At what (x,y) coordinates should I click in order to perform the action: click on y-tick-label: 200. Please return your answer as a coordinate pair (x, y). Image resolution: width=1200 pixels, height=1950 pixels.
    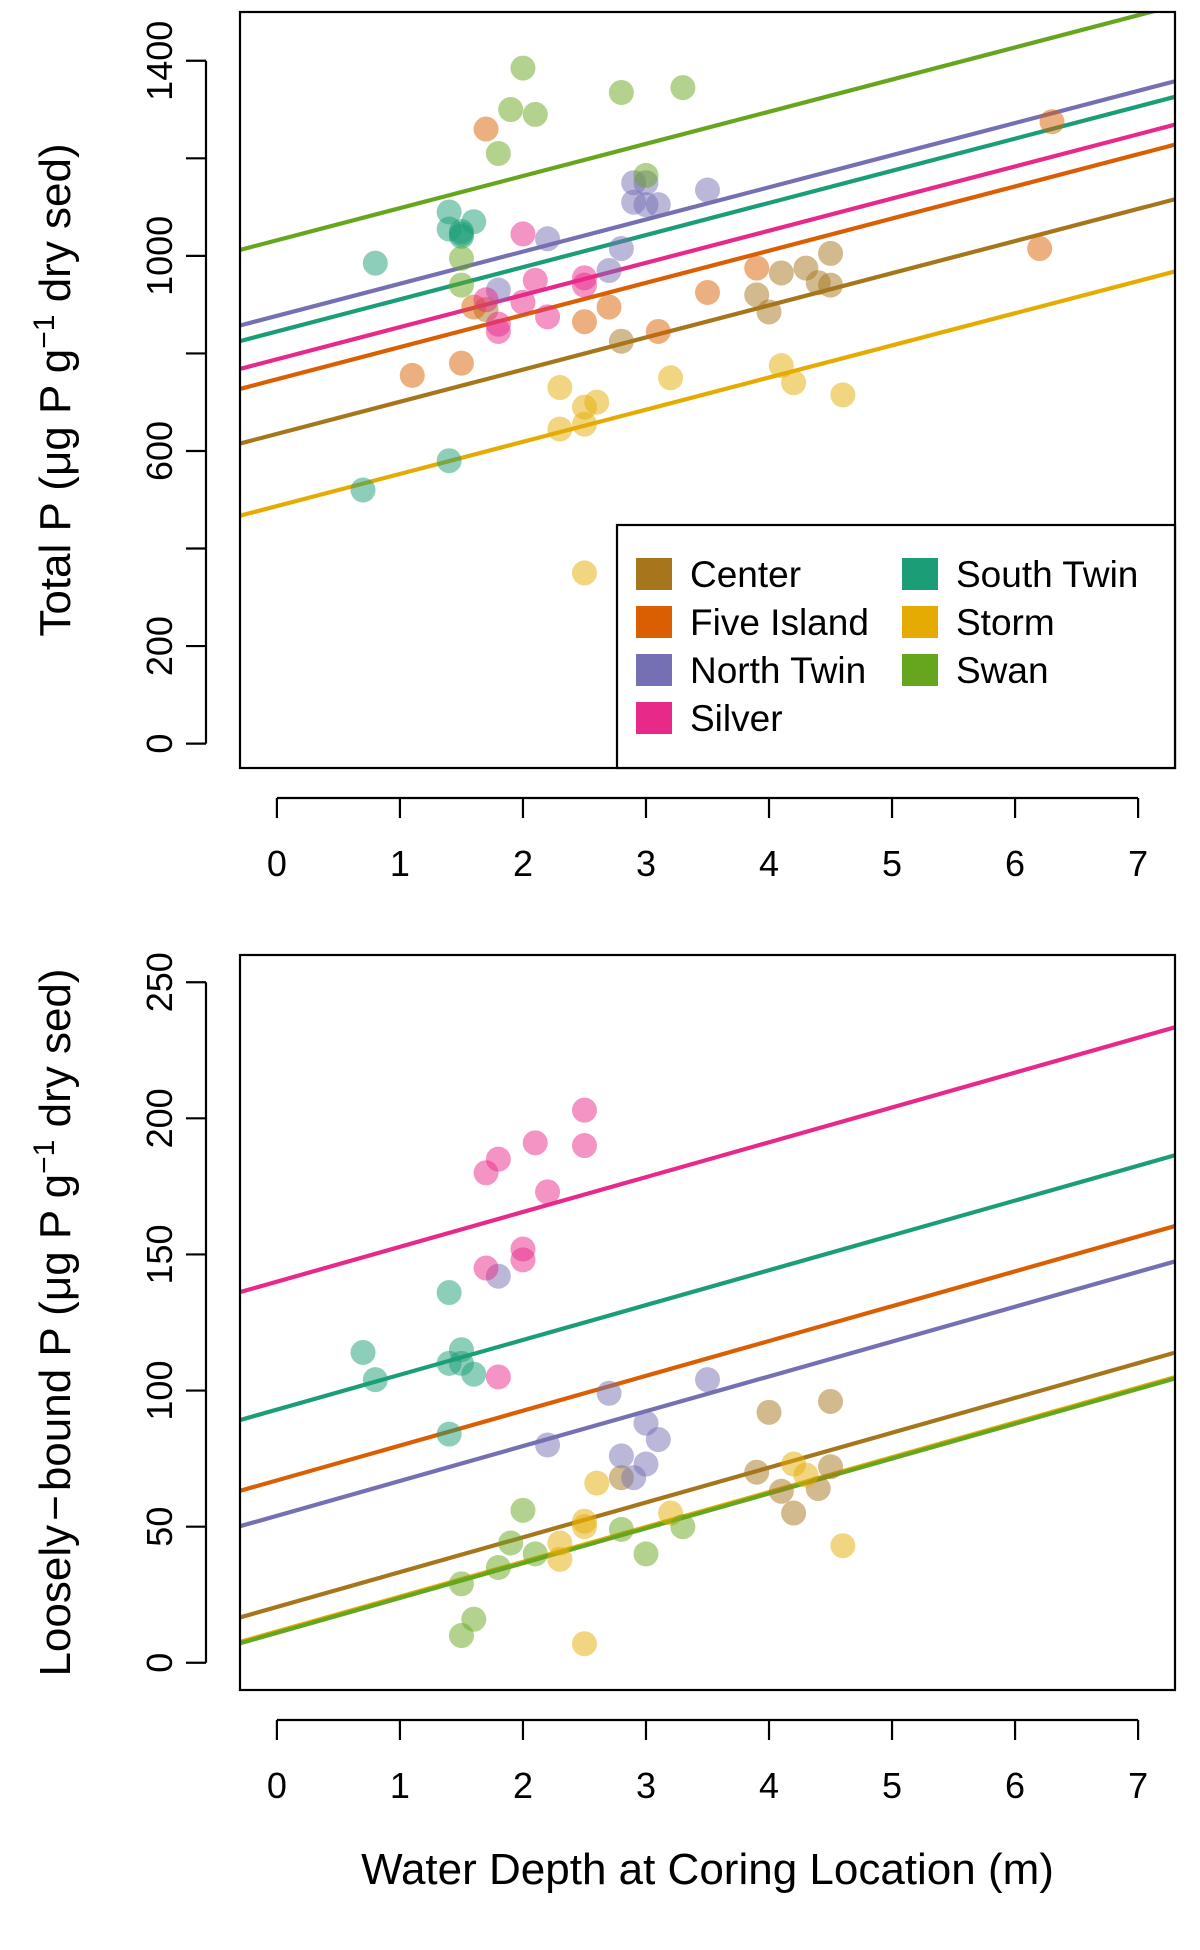
    Looking at the image, I should click on (159, 646).